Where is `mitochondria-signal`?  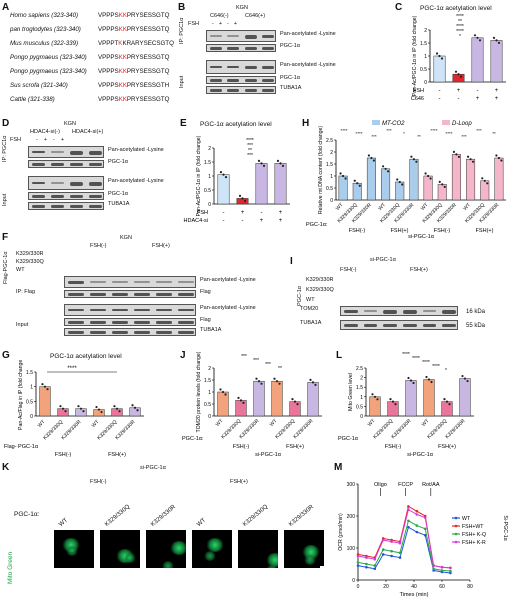 mitochondria-signal is located at coordinates (310, 560).